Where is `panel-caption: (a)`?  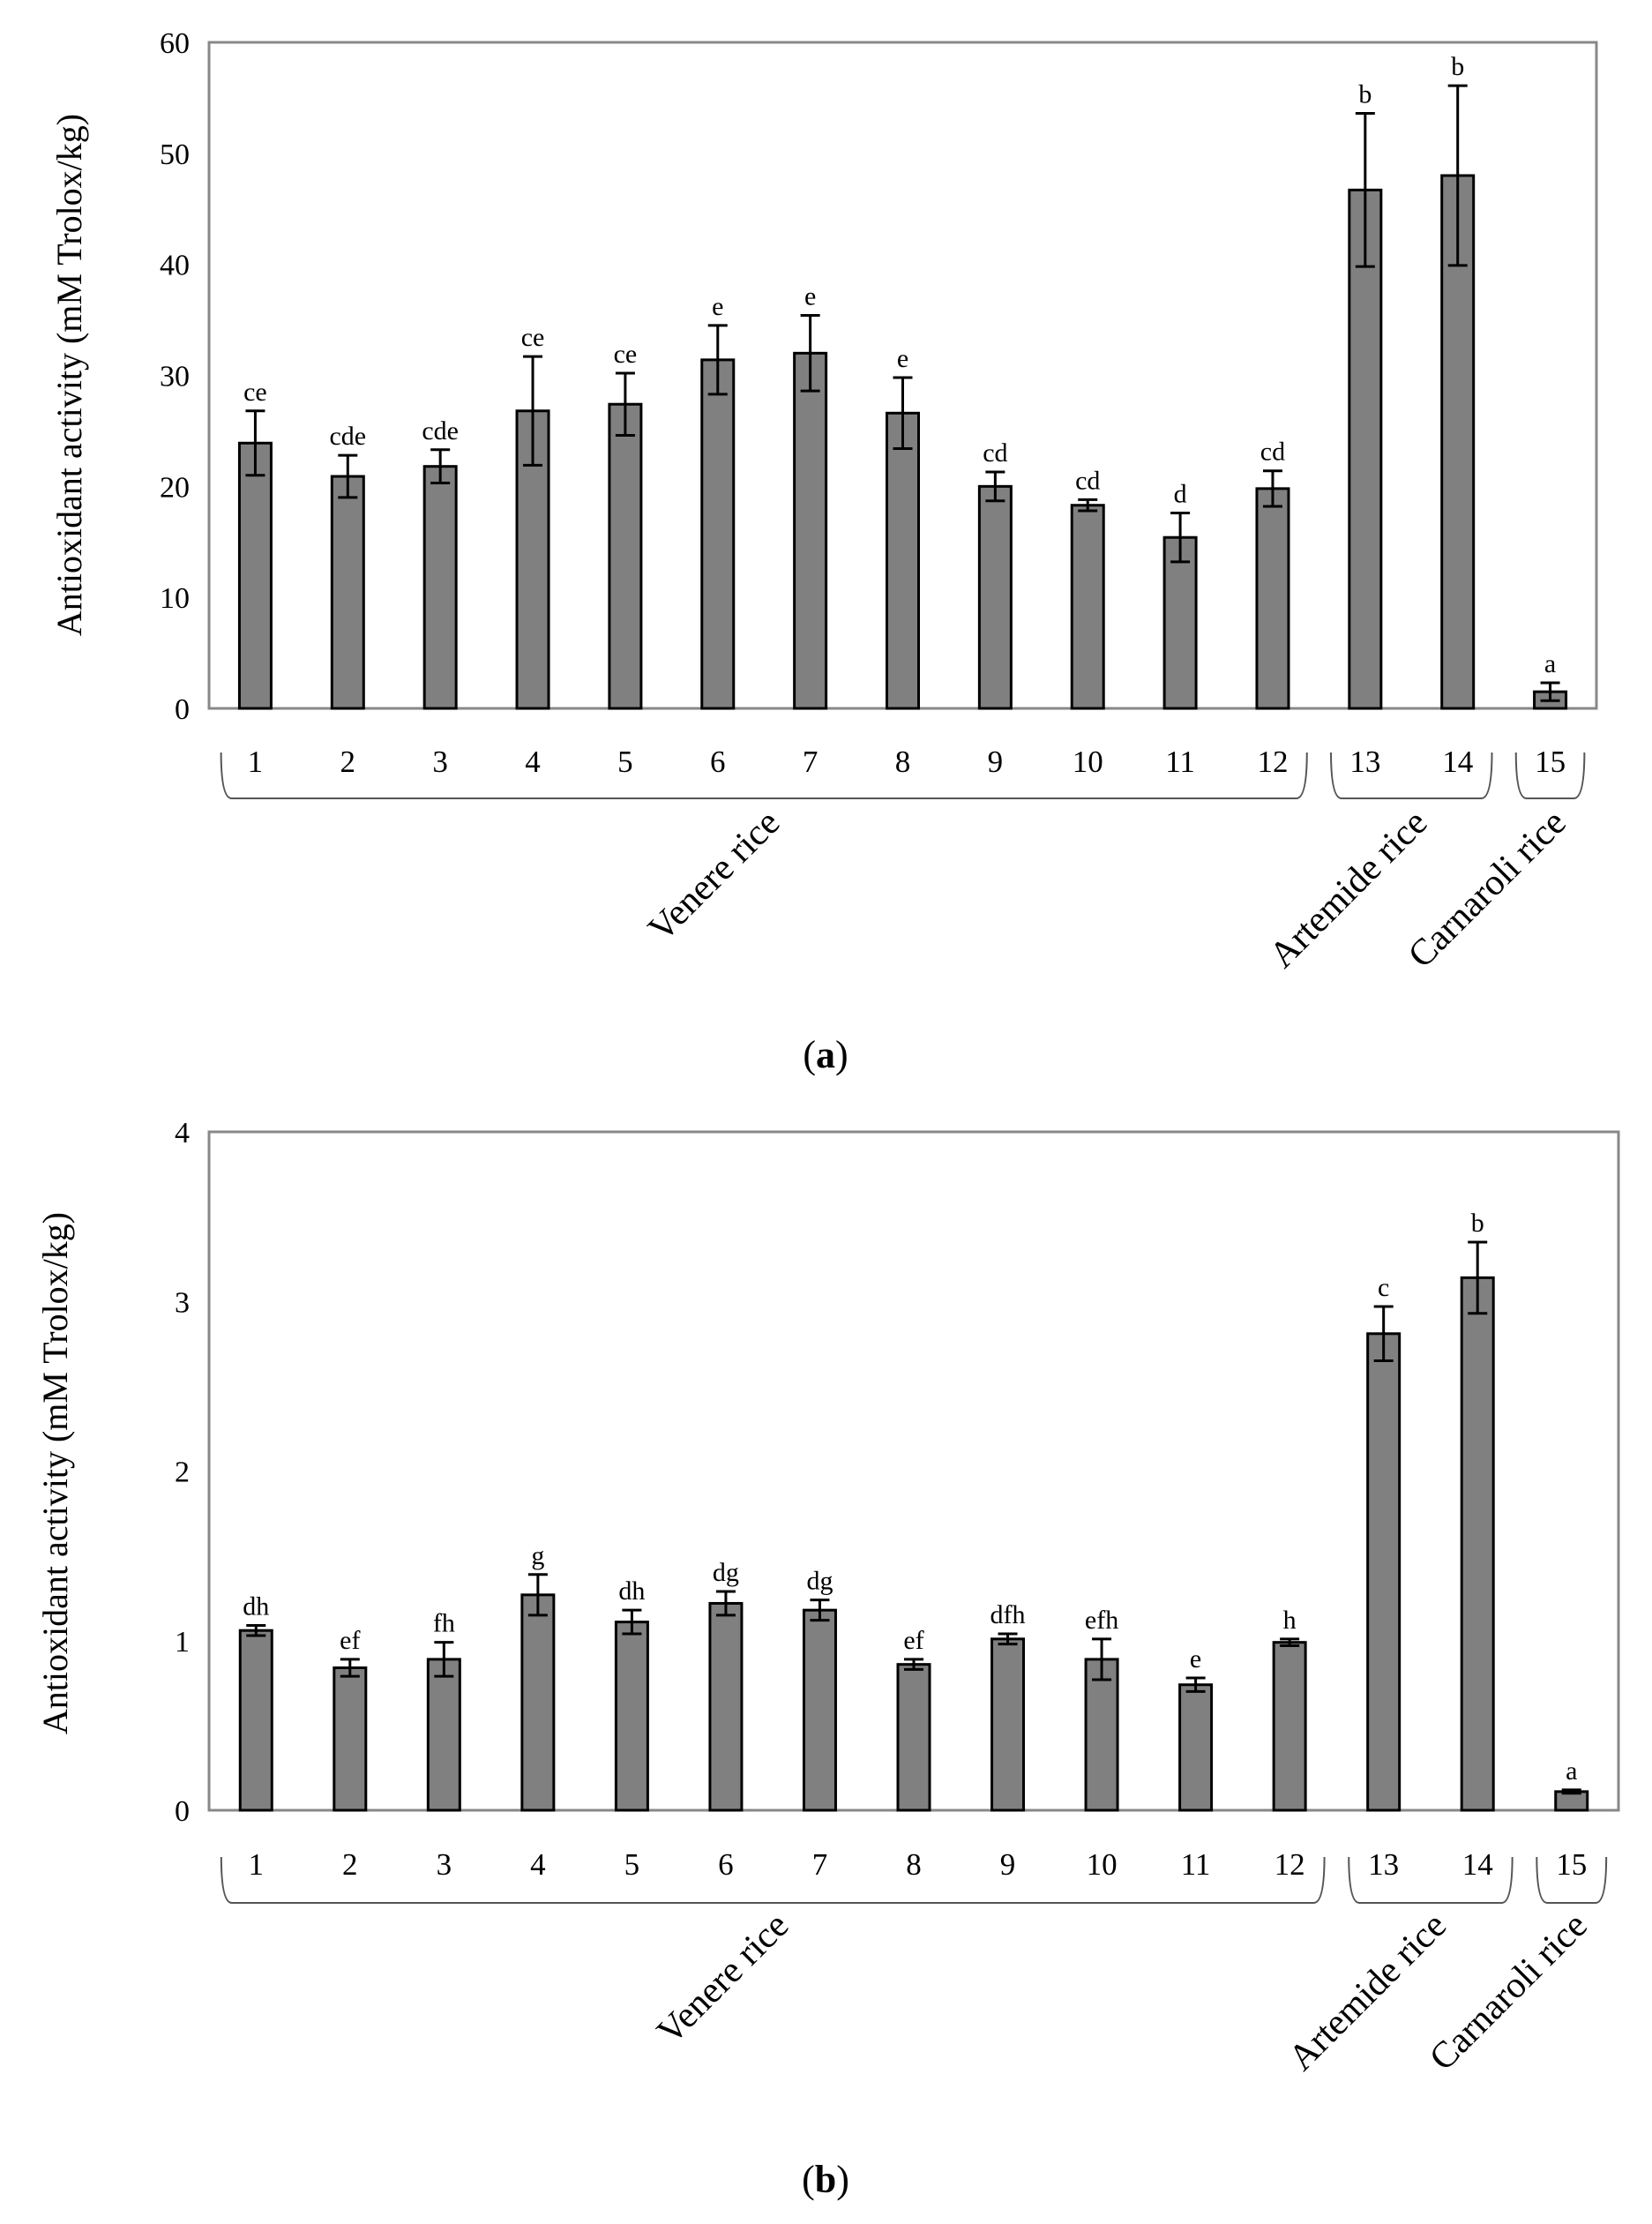
panel-caption: (a) is located at coordinates (825, 1054).